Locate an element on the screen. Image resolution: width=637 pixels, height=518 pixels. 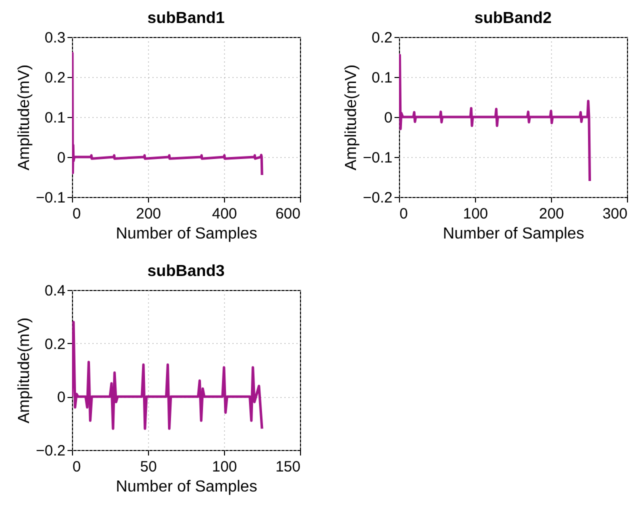
x-tick-label: 150 is located at coordinates (287, 467).